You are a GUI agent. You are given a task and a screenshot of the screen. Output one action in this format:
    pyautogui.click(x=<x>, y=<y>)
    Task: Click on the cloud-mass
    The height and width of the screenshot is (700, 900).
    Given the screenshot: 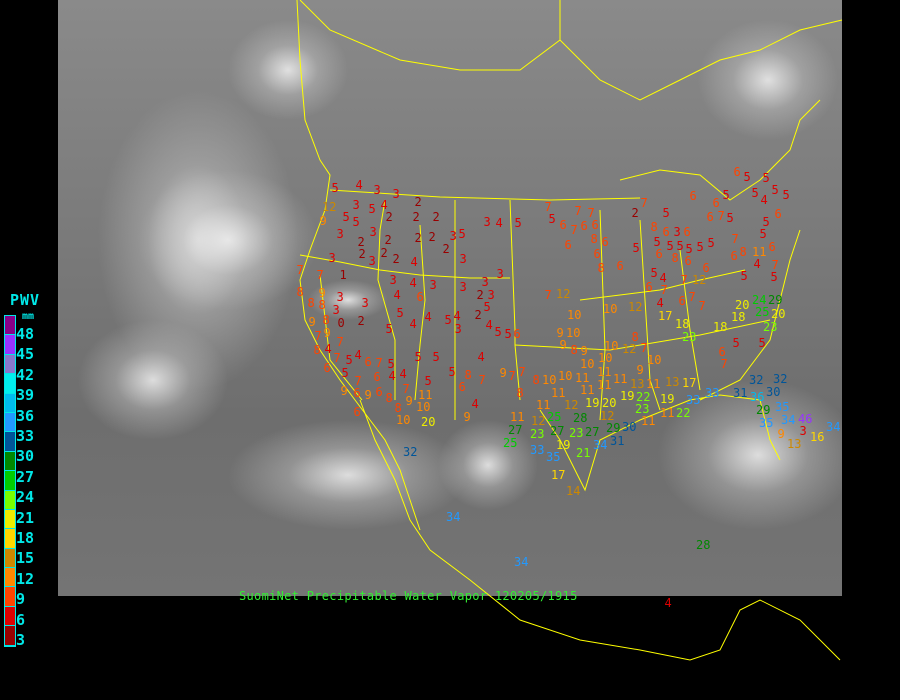 What is the action you would take?
    pyautogui.click(x=153, y=380)
    